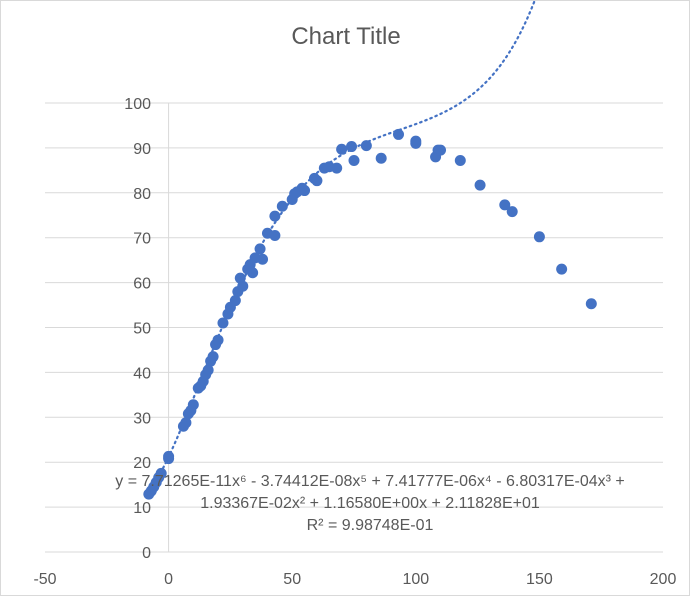 This screenshot has width=690, height=597. I want to click on x-tick-label: 100, so click(415, 579).